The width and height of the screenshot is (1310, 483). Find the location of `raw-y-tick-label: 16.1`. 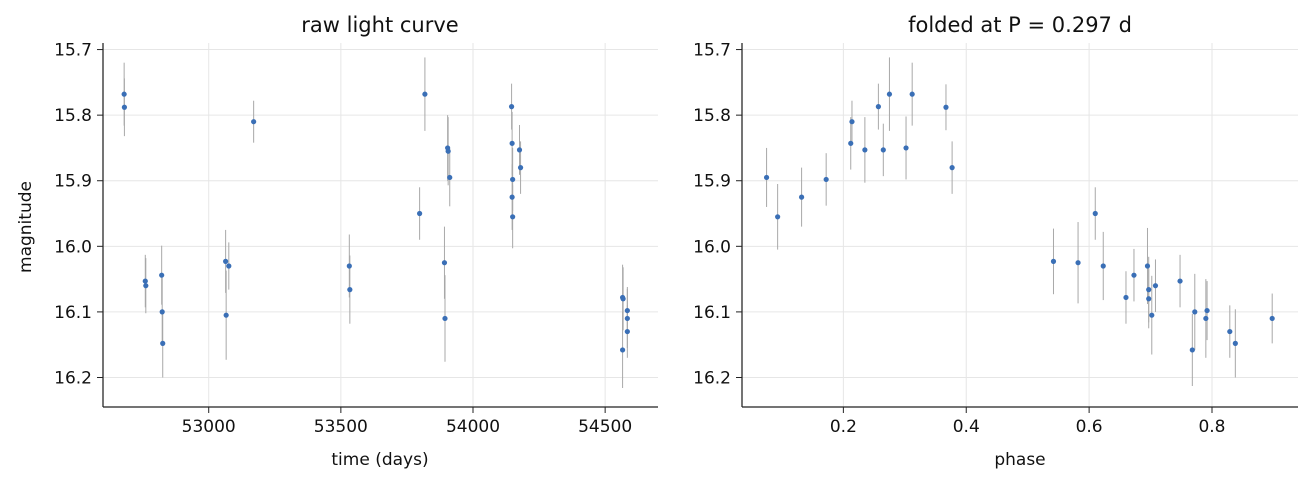

raw-y-tick-label: 16.1 is located at coordinates (73, 313).